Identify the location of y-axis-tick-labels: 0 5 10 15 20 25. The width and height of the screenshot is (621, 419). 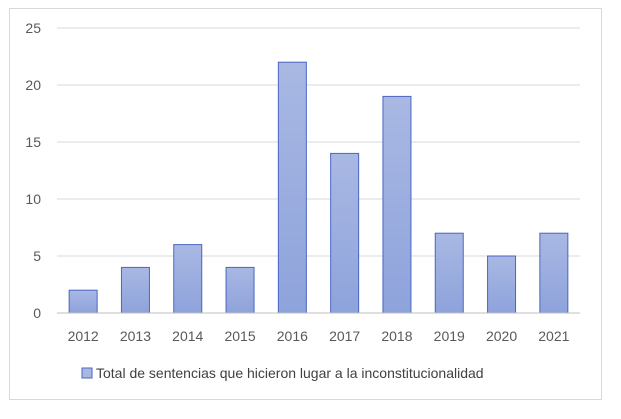
(33, 170).